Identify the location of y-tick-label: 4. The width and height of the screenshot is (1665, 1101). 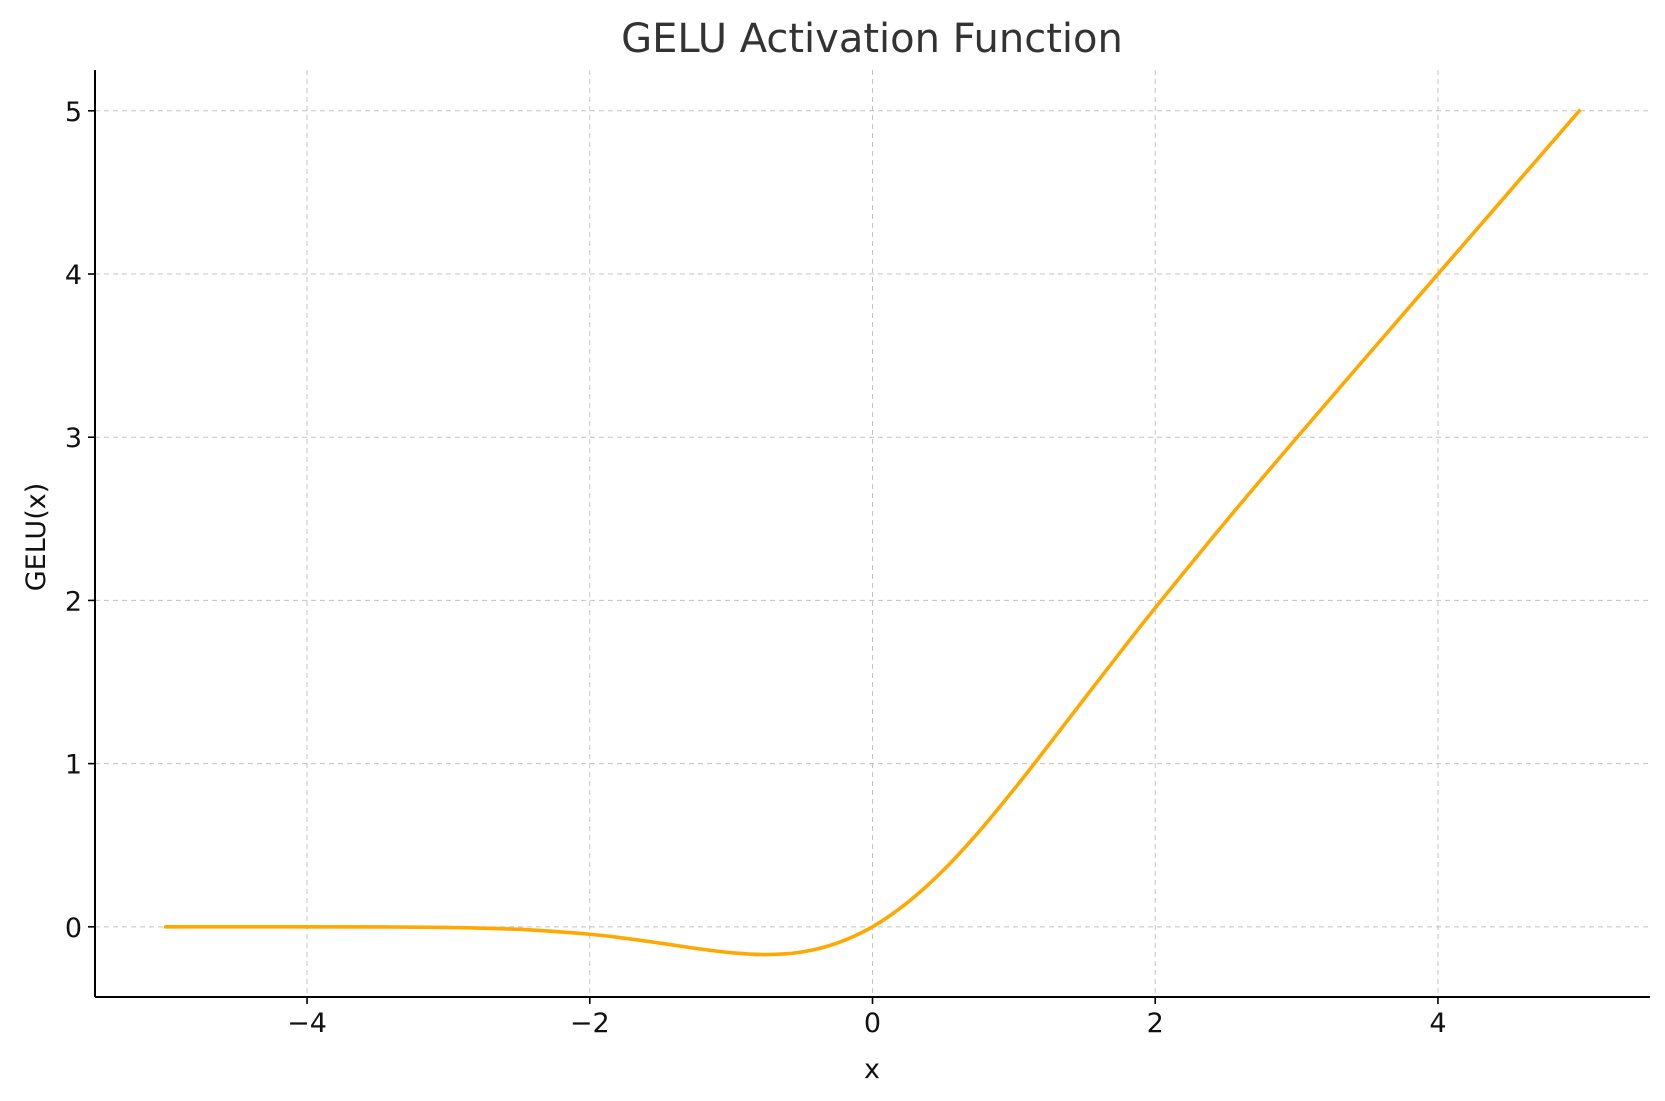
(73, 275).